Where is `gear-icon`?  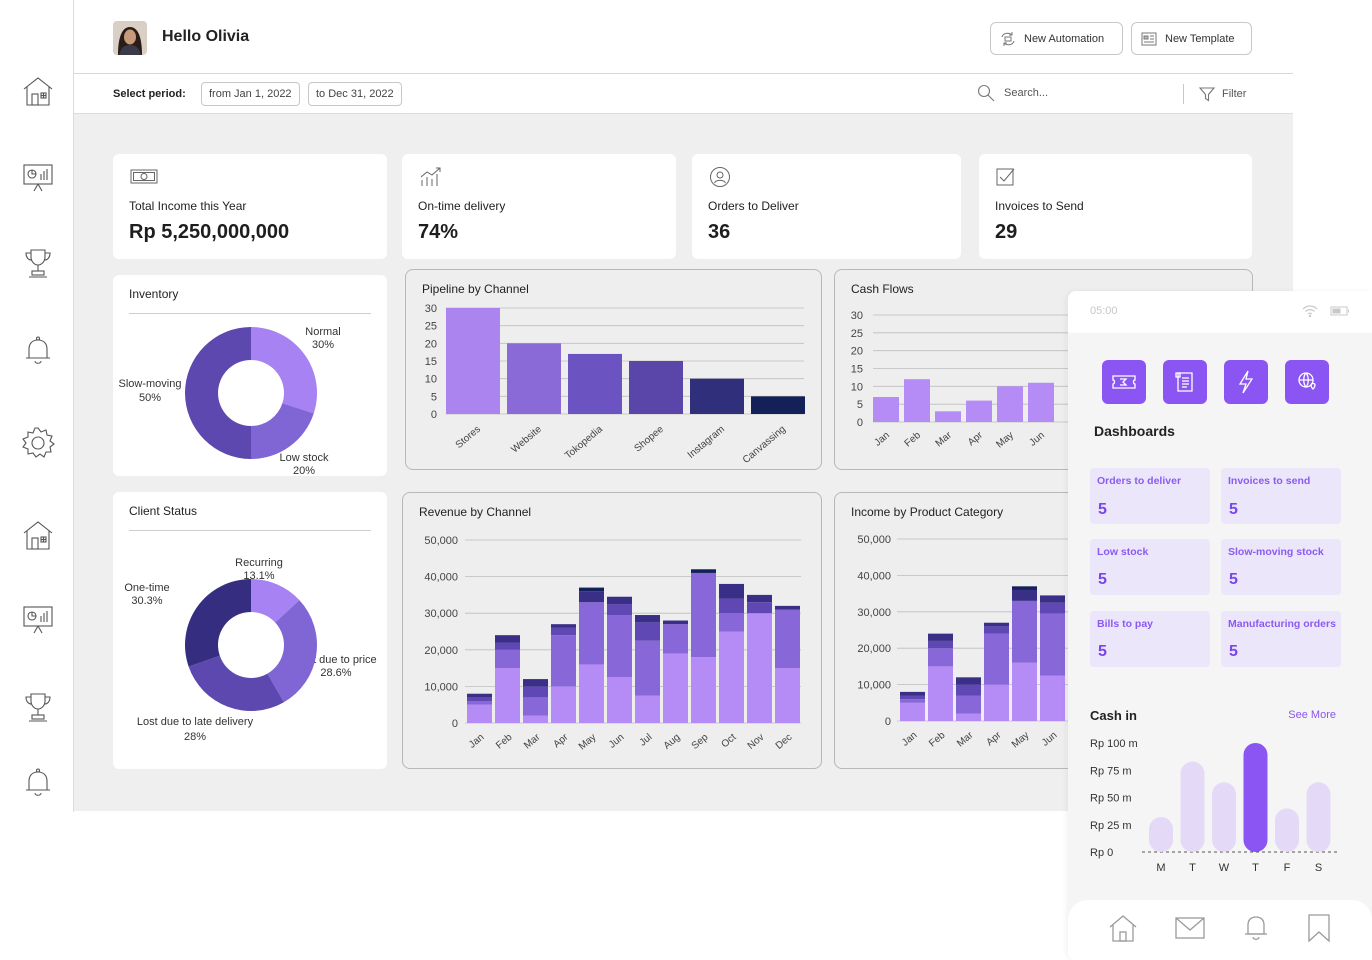
gear-icon is located at coordinates (38, 443).